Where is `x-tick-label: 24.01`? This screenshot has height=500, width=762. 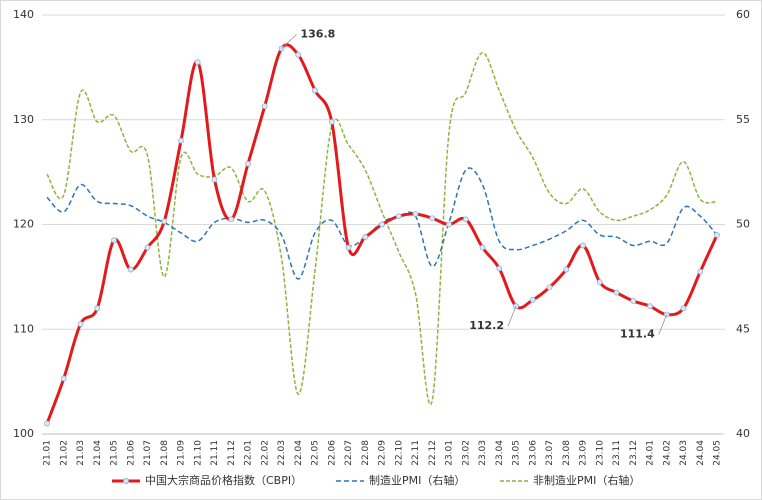
x-tick-label: 24.01 is located at coordinates (651, 453).